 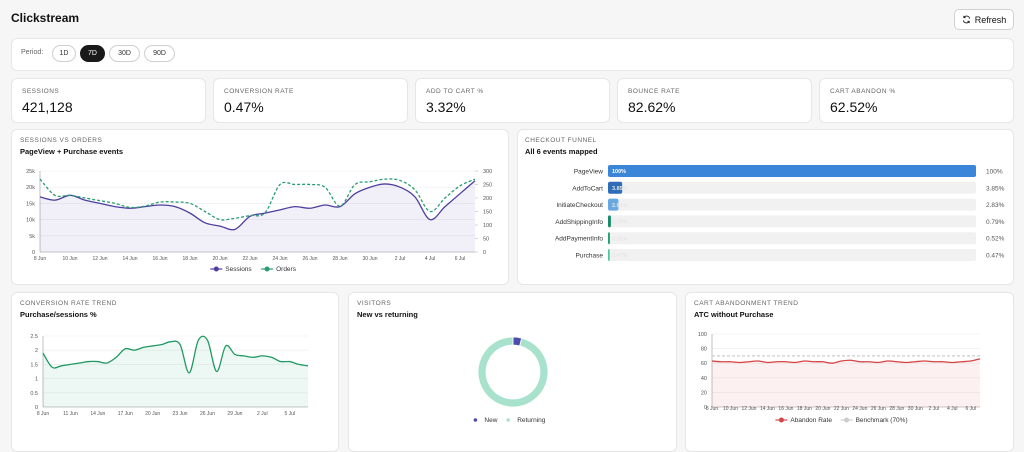 I want to click on refresh-button: Refresh, so click(x=984, y=19).